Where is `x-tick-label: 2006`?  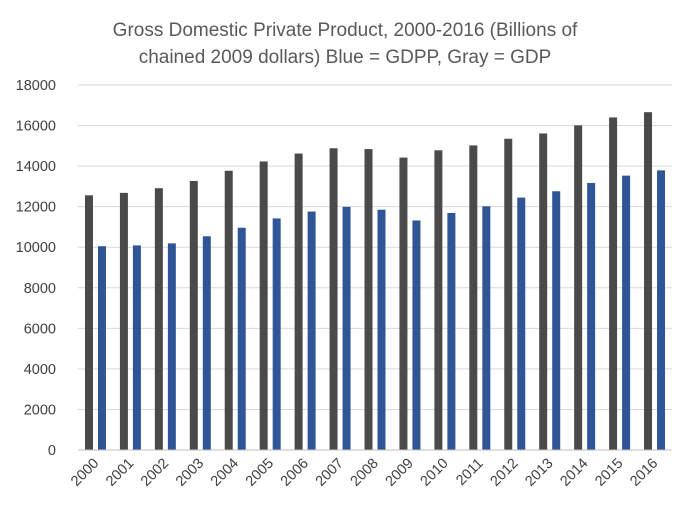 x-tick-label: 2006 is located at coordinates (295, 473).